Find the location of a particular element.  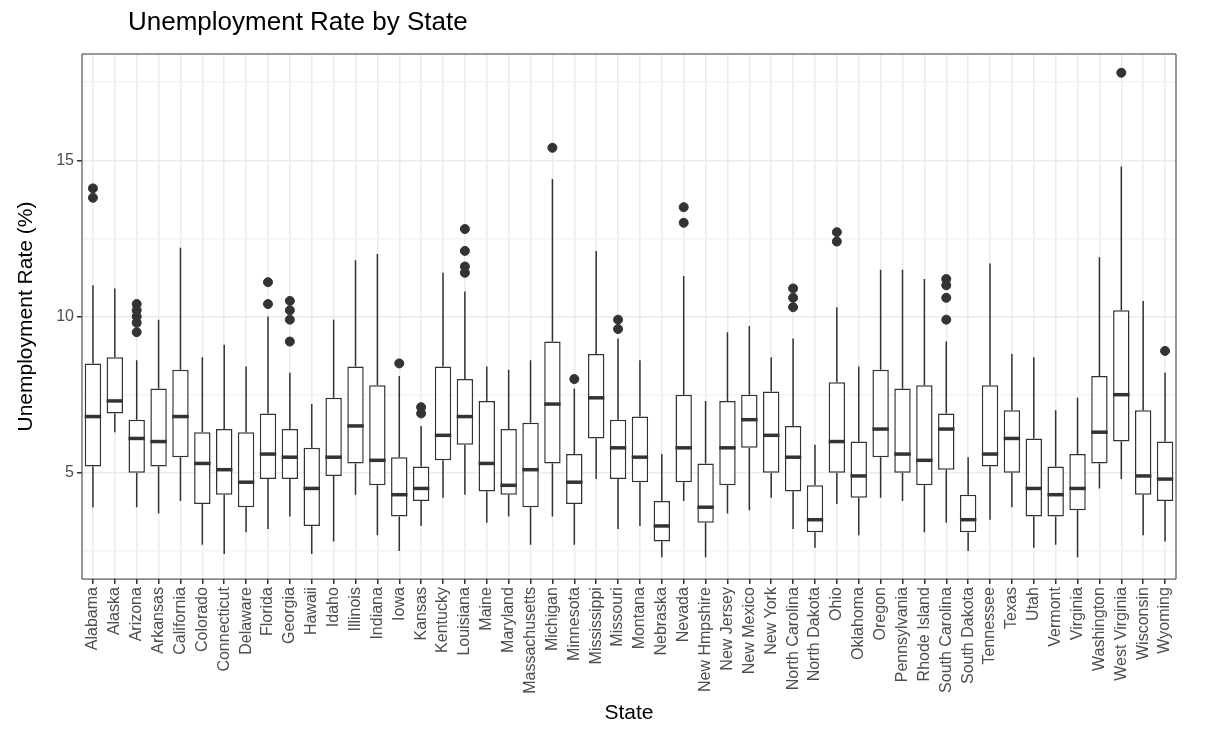

x-tick-label: Arkansas is located at coordinates (157, 620).